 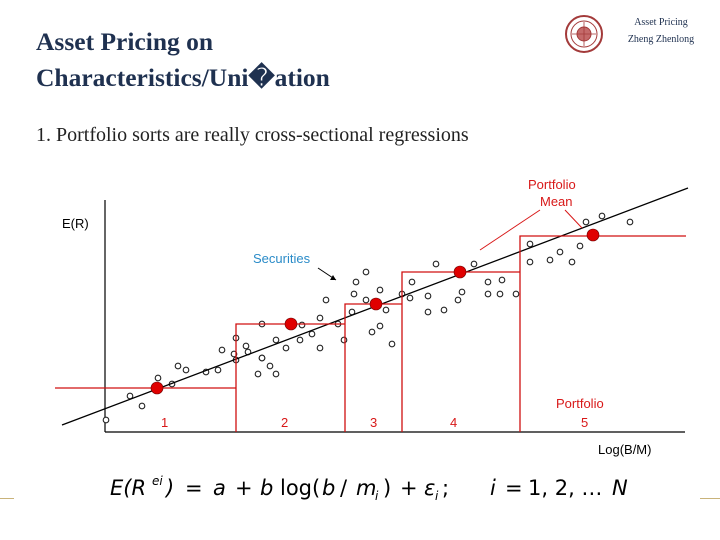 What do you see at coordinates (164, 422) in the screenshot?
I see `portfolio-number: 1` at bounding box center [164, 422].